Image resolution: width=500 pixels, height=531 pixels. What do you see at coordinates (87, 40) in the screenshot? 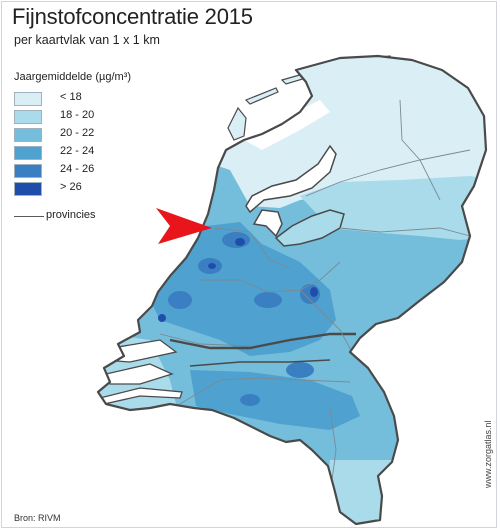
I see `map-subtitle: per kaartvlak van 1 x 1 km` at bounding box center [87, 40].